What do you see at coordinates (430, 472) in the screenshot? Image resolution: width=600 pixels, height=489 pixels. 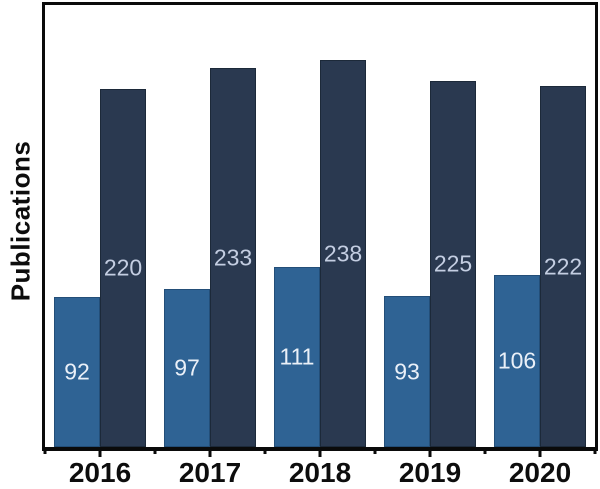 I see `x-axis-label-2019: 2019` at bounding box center [430, 472].